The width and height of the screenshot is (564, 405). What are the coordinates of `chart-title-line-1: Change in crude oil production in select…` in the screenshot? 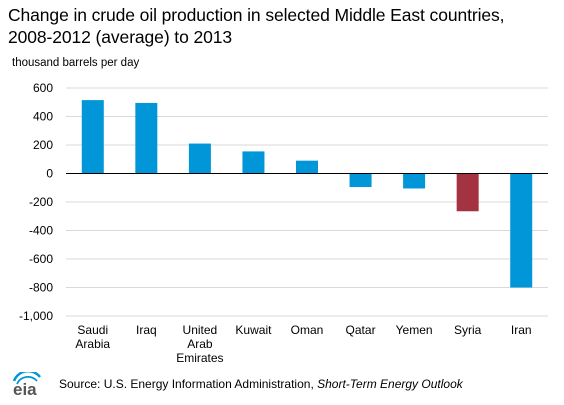 It's located at (256, 15).